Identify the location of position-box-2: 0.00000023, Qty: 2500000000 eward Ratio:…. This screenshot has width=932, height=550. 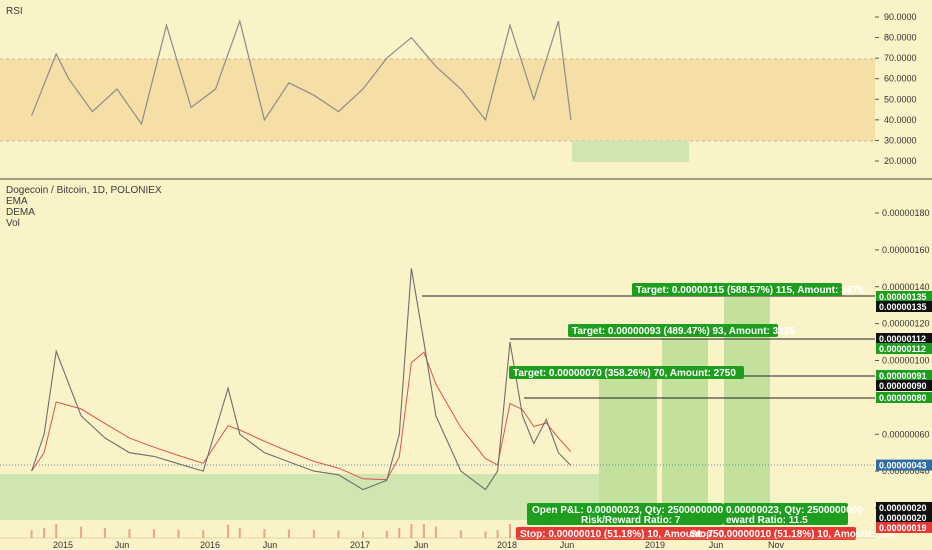
(793, 514).